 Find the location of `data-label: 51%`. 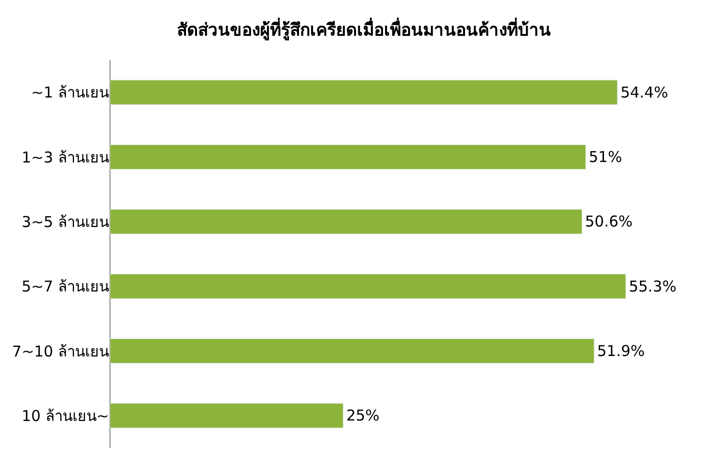

data-label: 51% is located at coordinates (605, 157).